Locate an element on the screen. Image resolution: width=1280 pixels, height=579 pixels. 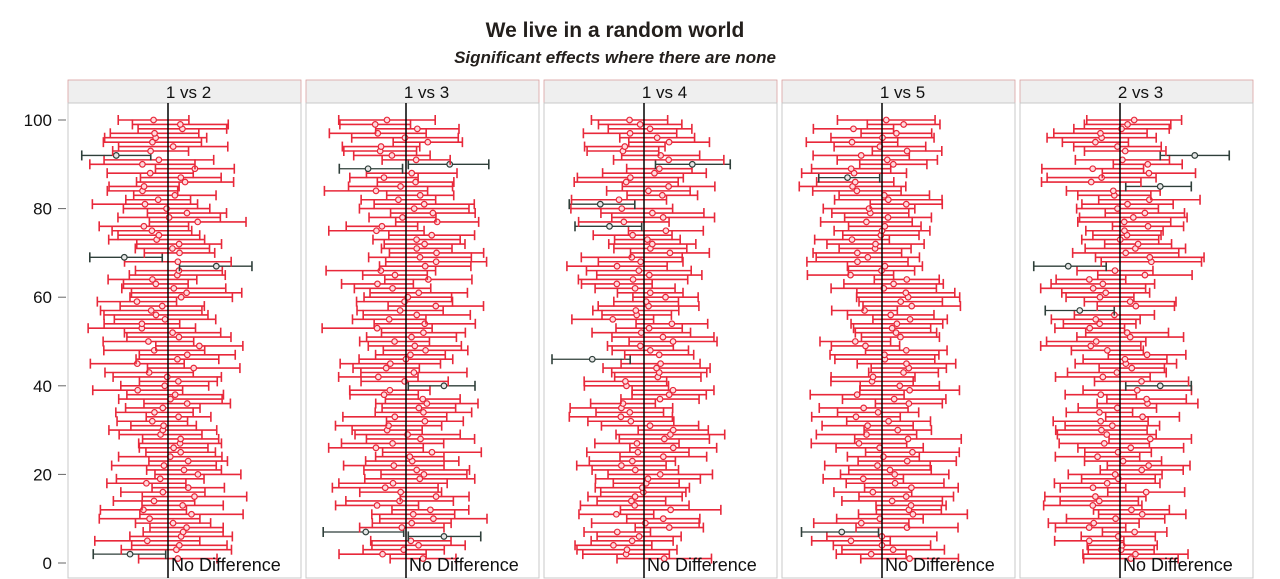
panel-label: 1 vs 5 is located at coordinates (902, 92).